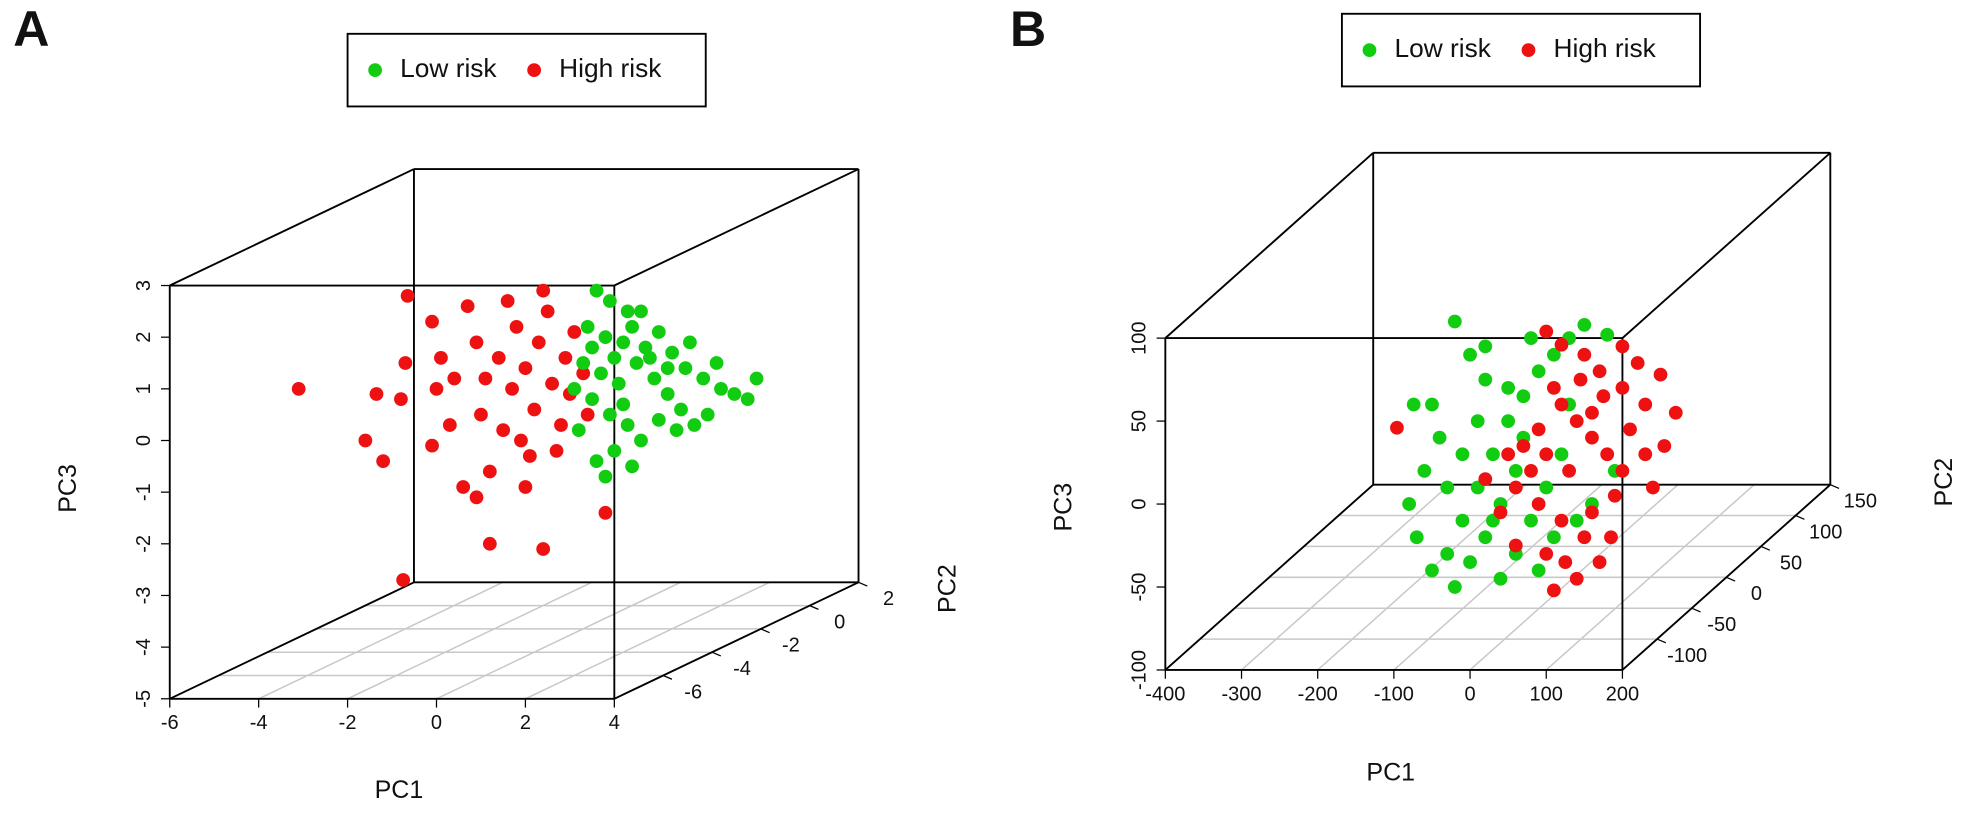 The width and height of the screenshot is (1965, 814). I want to click on y-tick-label: -50, so click(1140, 587).